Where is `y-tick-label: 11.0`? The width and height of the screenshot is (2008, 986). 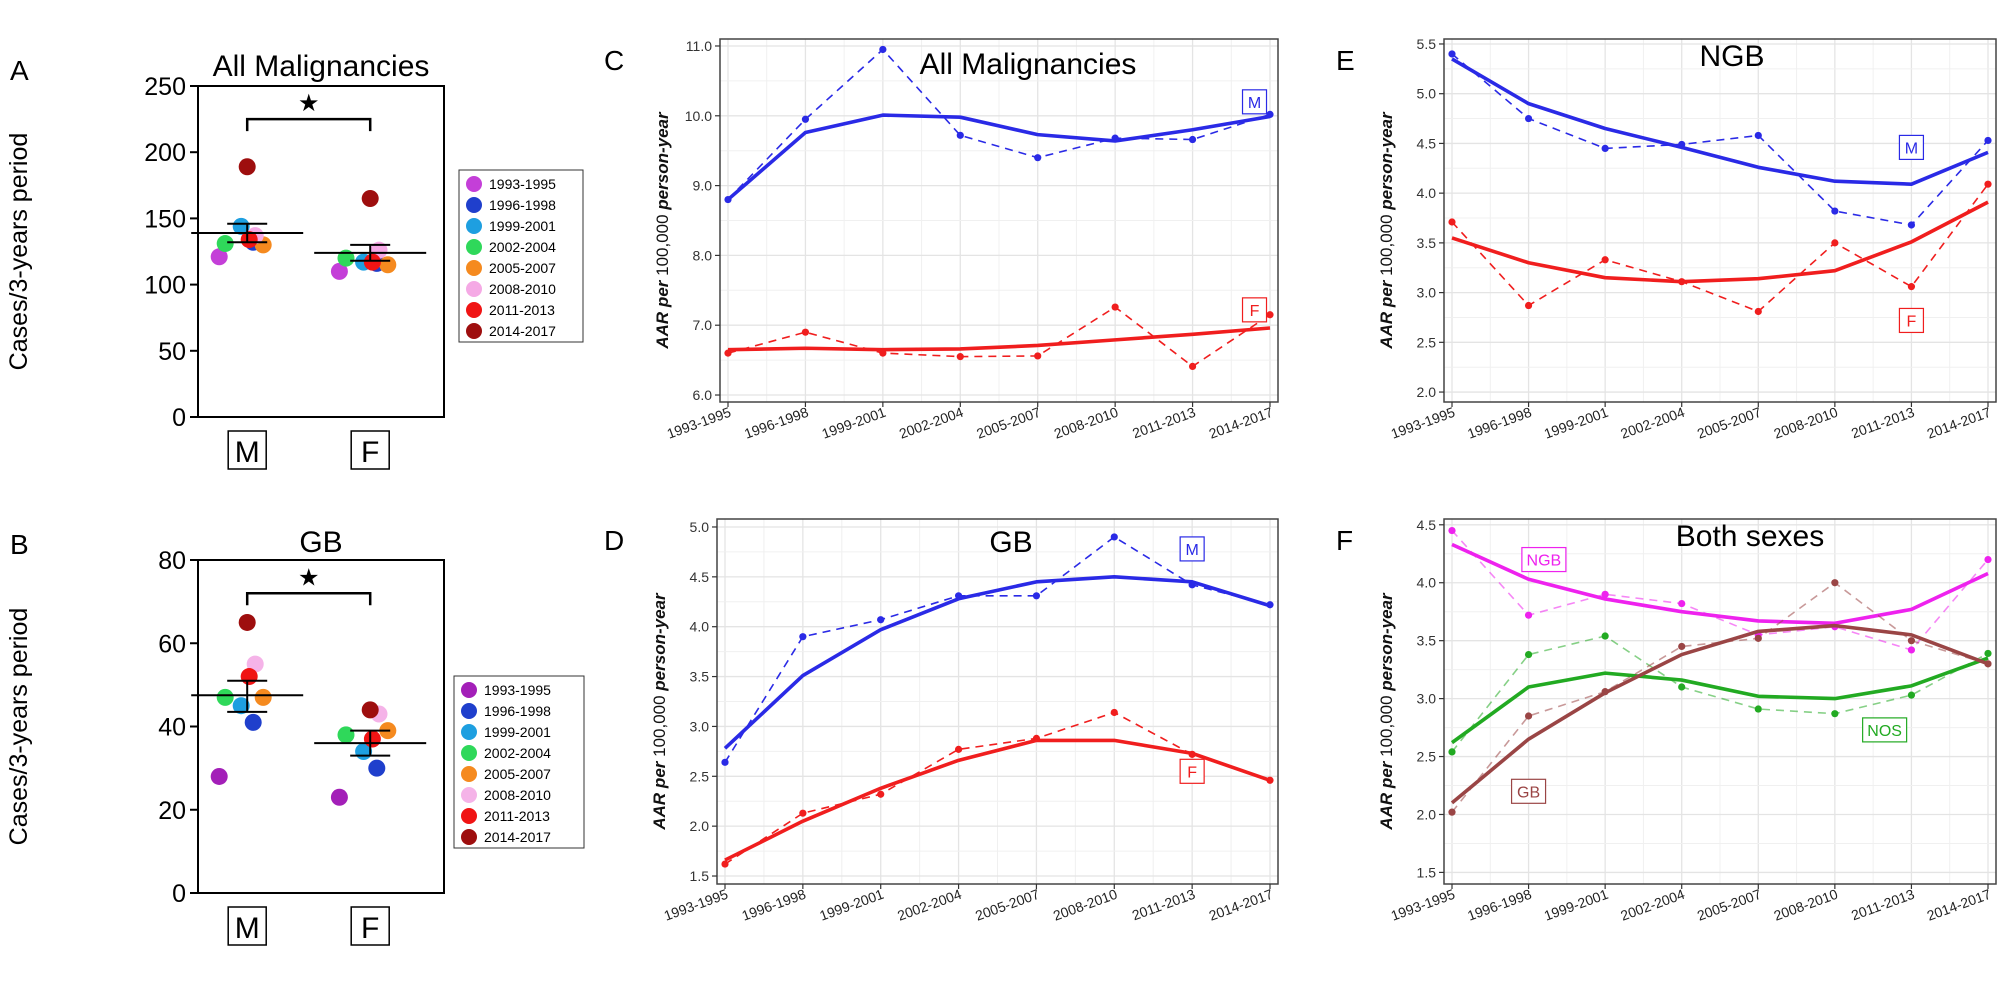 y-tick-label: 11.0 is located at coordinates (699, 46).